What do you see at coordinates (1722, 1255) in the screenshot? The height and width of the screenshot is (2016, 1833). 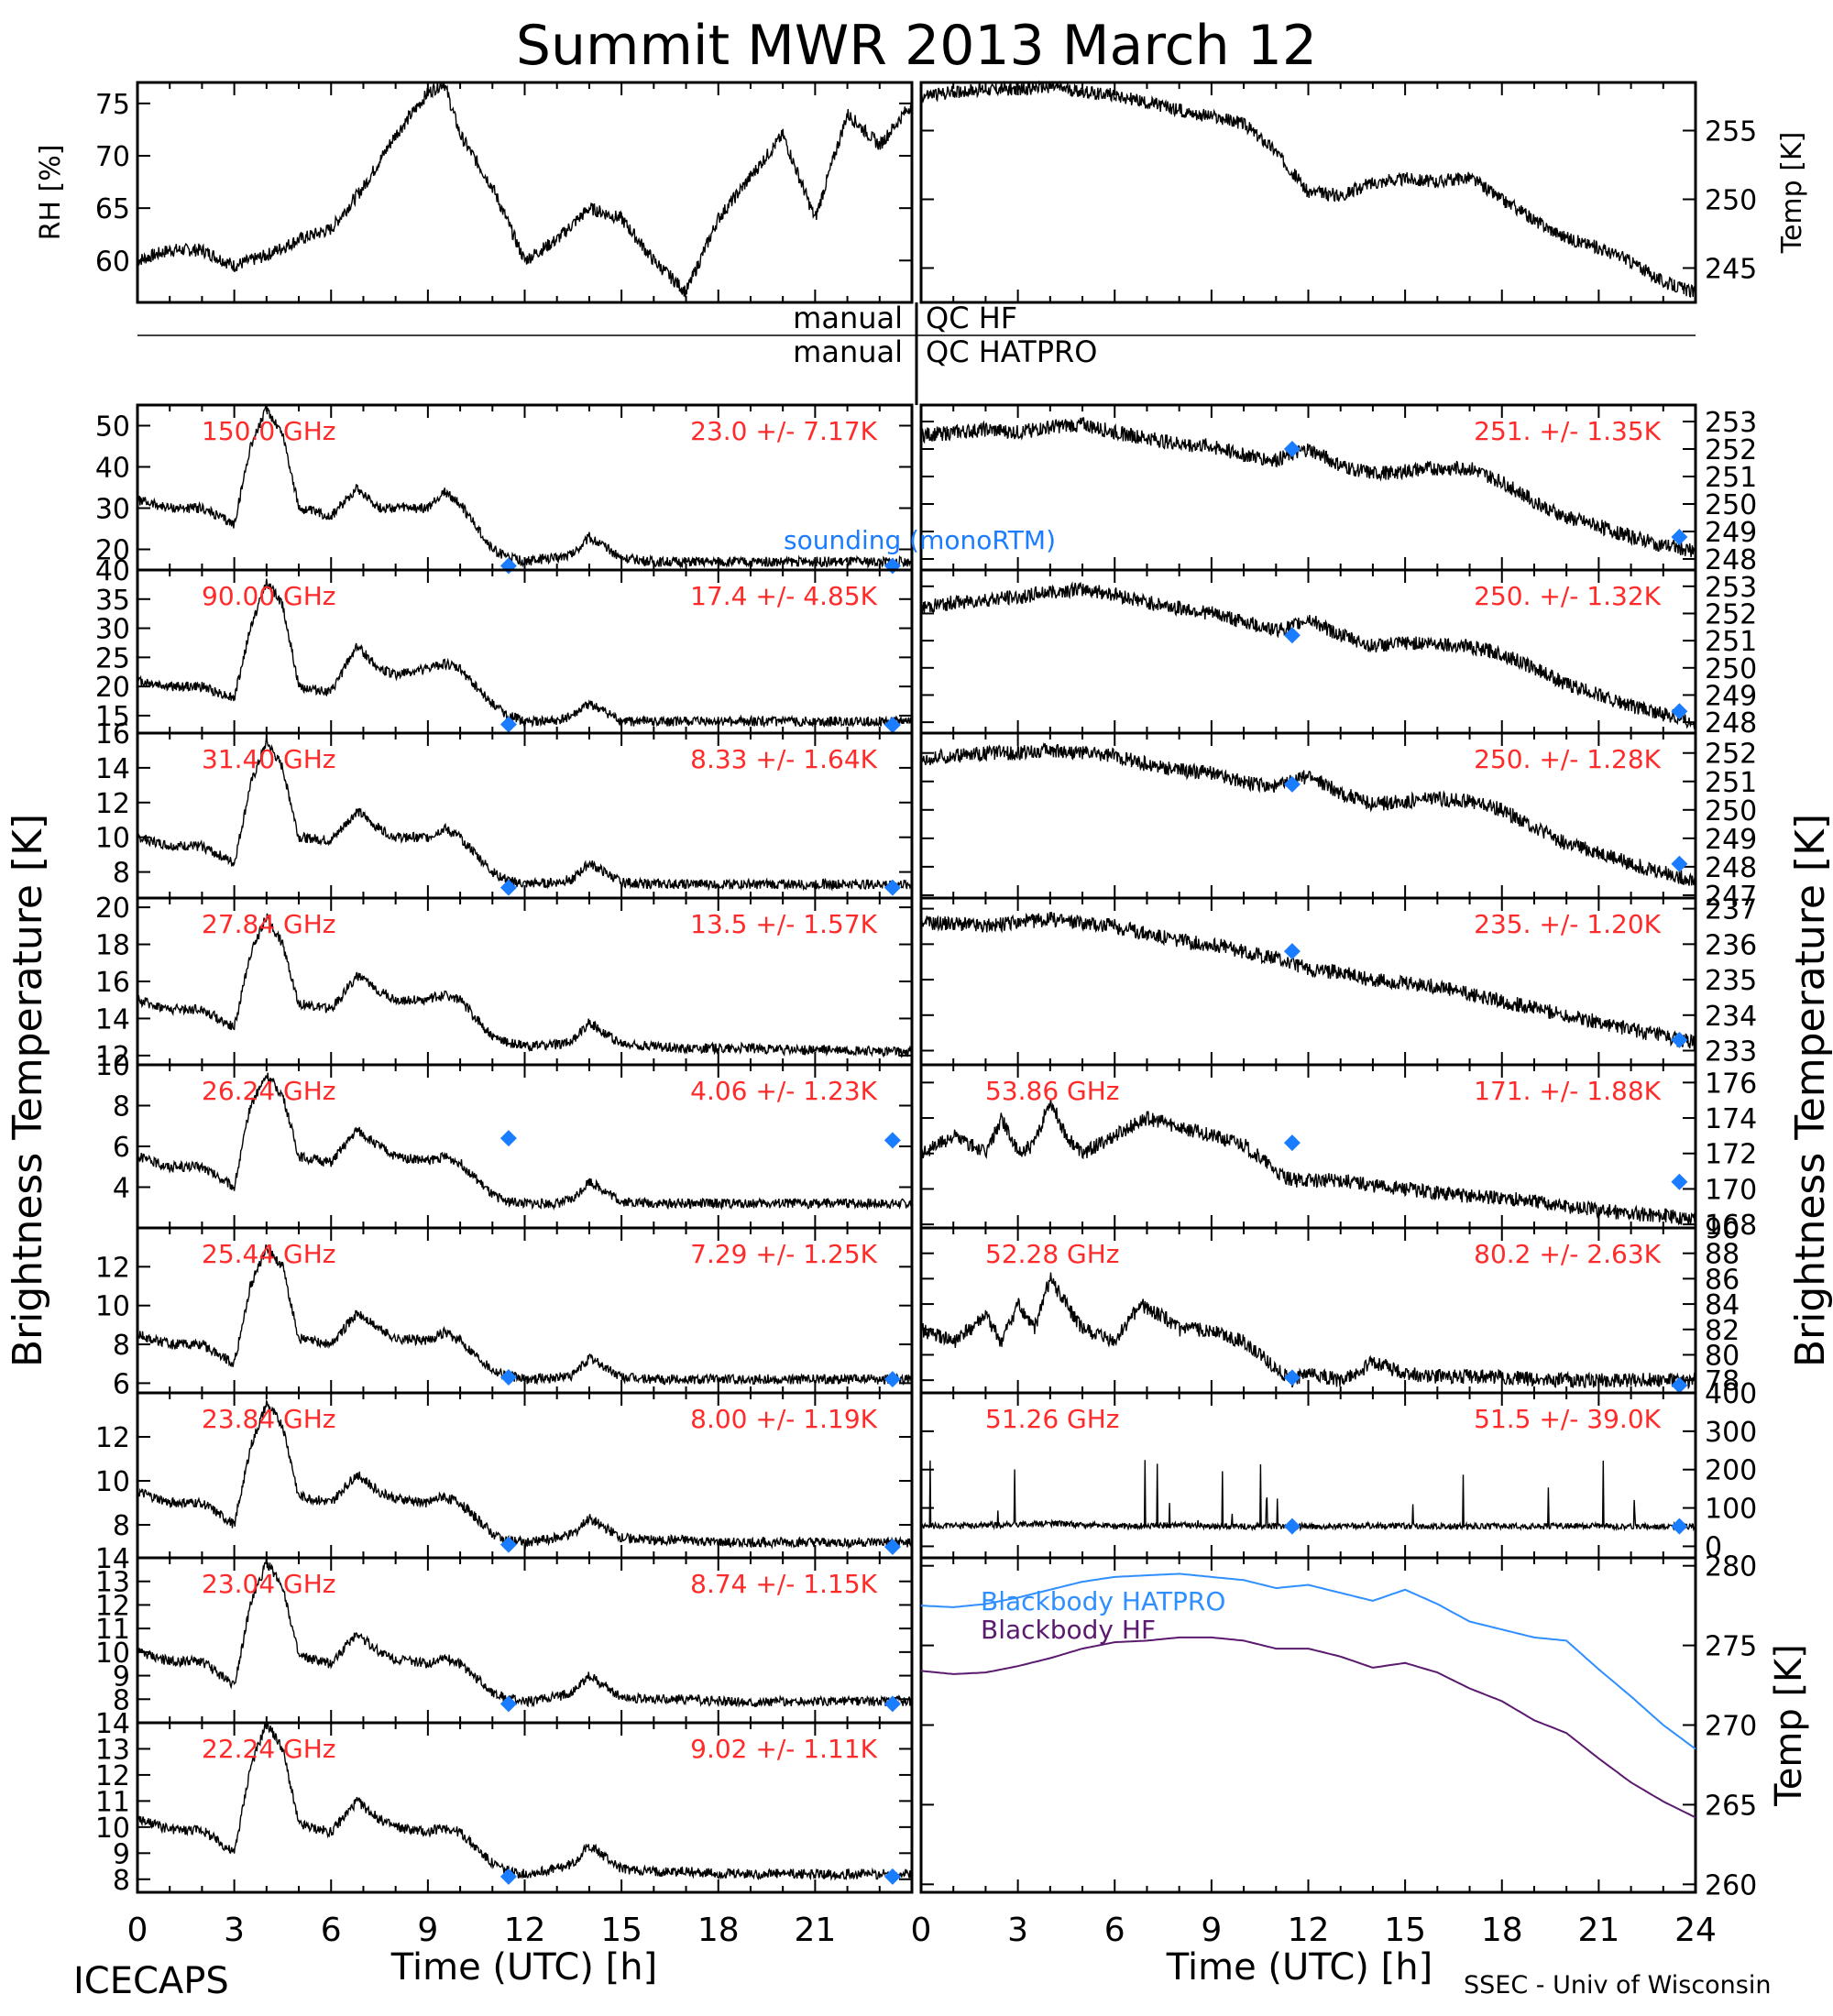 I see `y-tick-label: 88` at bounding box center [1722, 1255].